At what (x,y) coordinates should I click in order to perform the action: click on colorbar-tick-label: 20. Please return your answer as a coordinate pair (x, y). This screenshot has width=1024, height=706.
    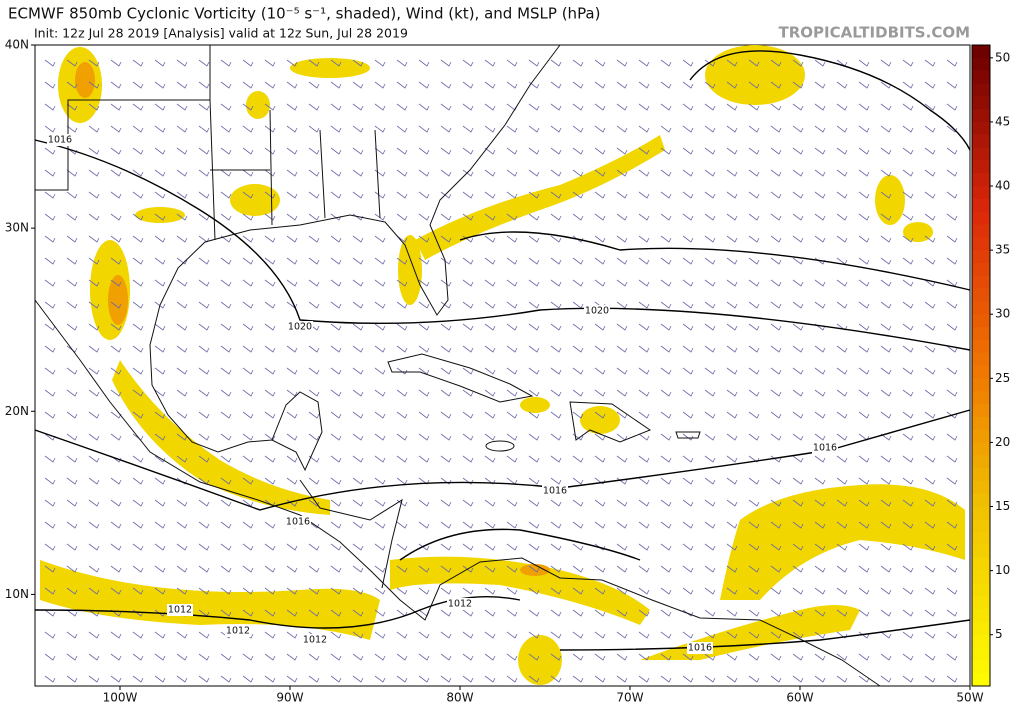
    Looking at the image, I should click on (1002, 442).